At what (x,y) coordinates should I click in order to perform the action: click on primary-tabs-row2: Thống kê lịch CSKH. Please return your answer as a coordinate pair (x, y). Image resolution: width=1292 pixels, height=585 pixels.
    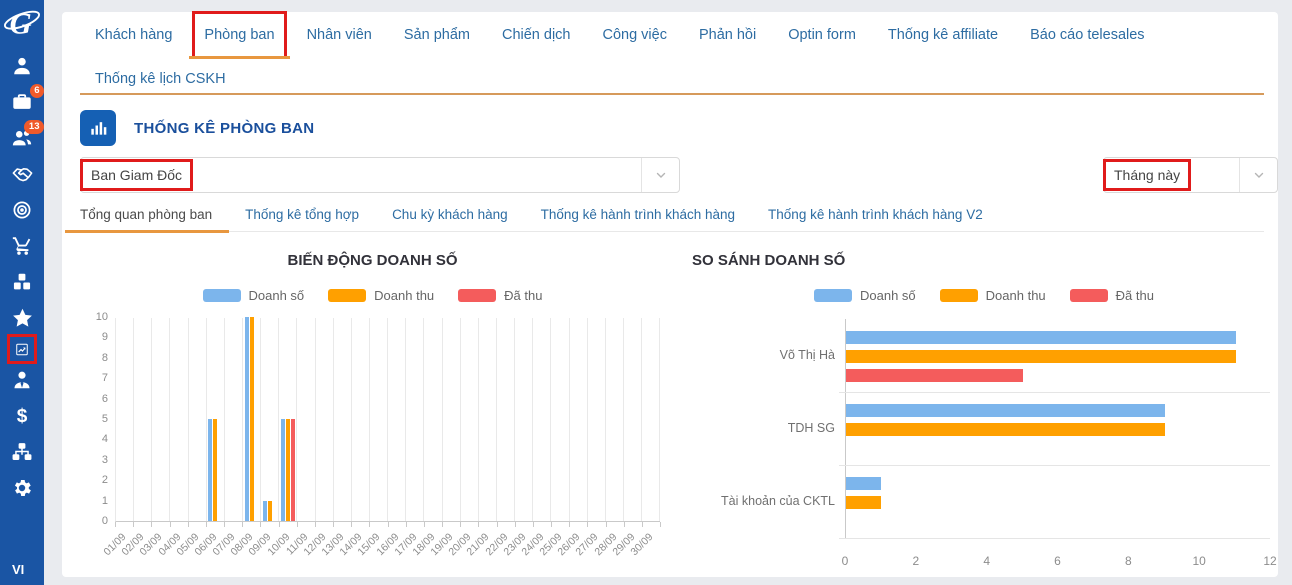
    Looking at the image, I should click on (670, 79).